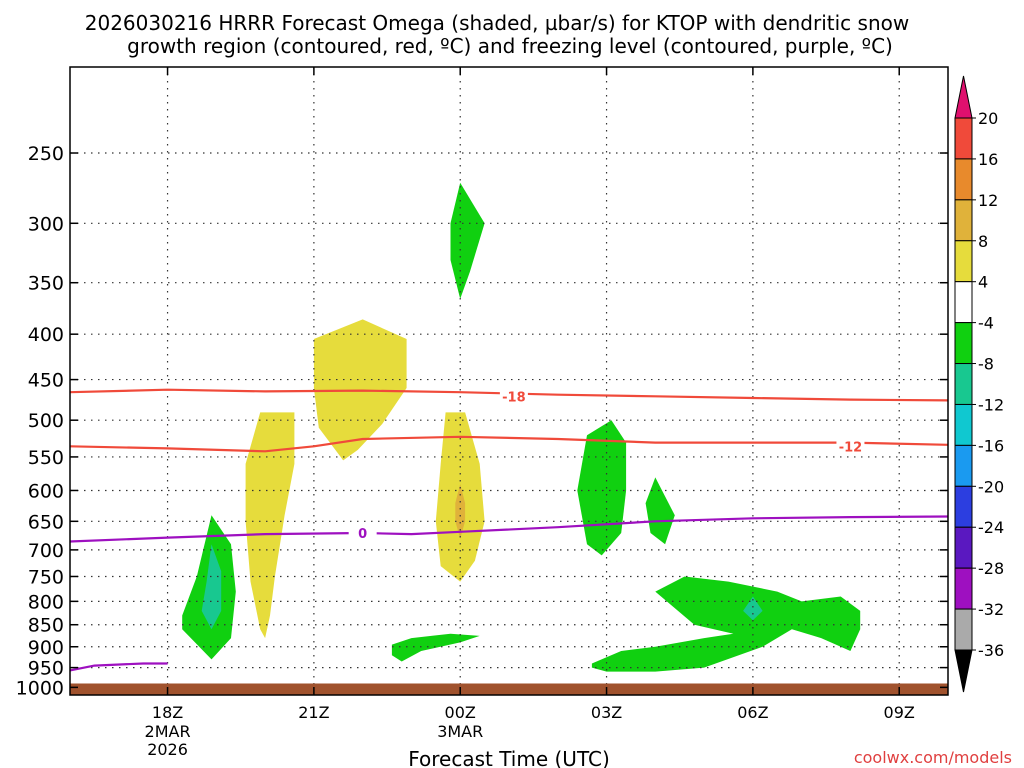 Image resolution: width=1024 pixels, height=768 pixels. Describe the element at coordinates (963, 424) in the screenshot. I see `colorbar-swatch--16` at that location.